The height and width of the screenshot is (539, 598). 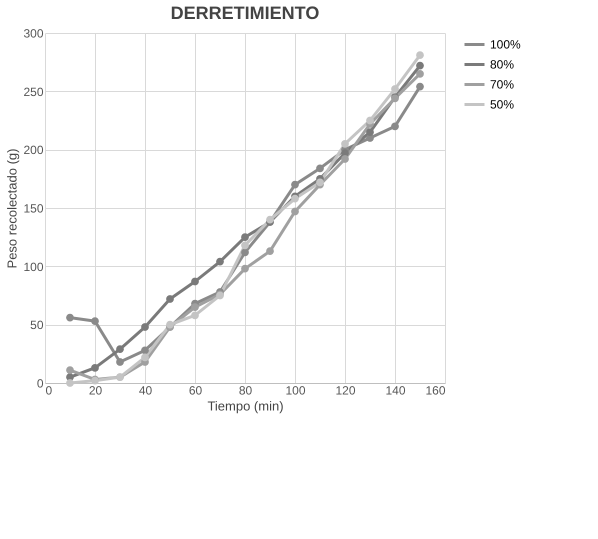 What do you see at coordinates (502, 105) in the screenshot?
I see `legend-label: 50%` at bounding box center [502, 105].